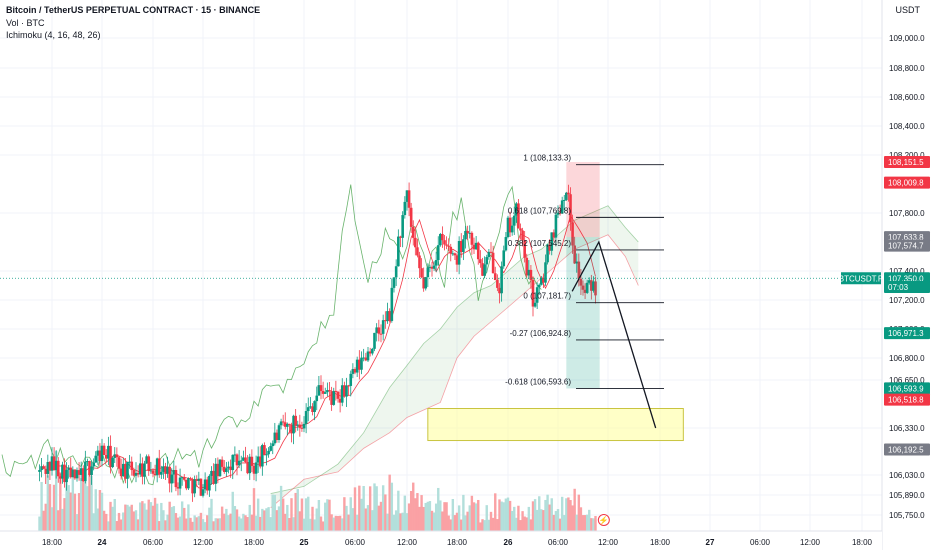 The height and width of the screenshot is (555, 932). I want to click on price-label-text: 107,633.8, so click(906, 237).